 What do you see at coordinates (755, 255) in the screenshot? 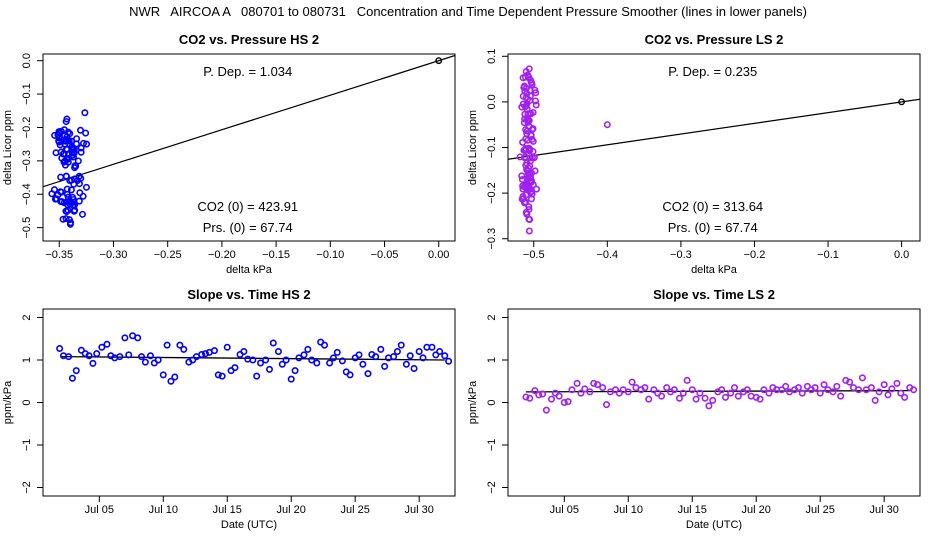
I see `x-tick-label: −0.2` at bounding box center [755, 255].